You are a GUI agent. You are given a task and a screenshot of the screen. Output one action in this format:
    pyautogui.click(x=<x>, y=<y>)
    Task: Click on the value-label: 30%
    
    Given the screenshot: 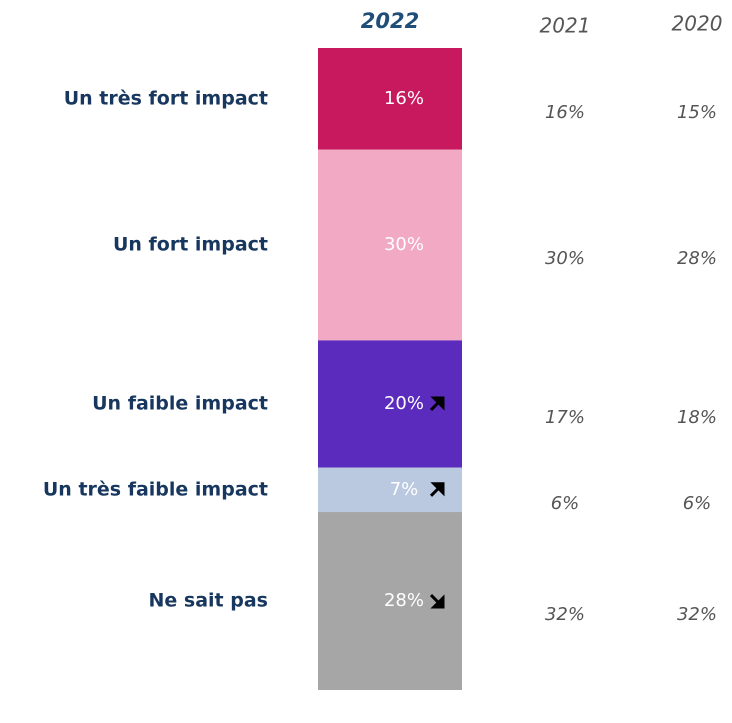 What is the action you would take?
    pyautogui.click(x=404, y=244)
    